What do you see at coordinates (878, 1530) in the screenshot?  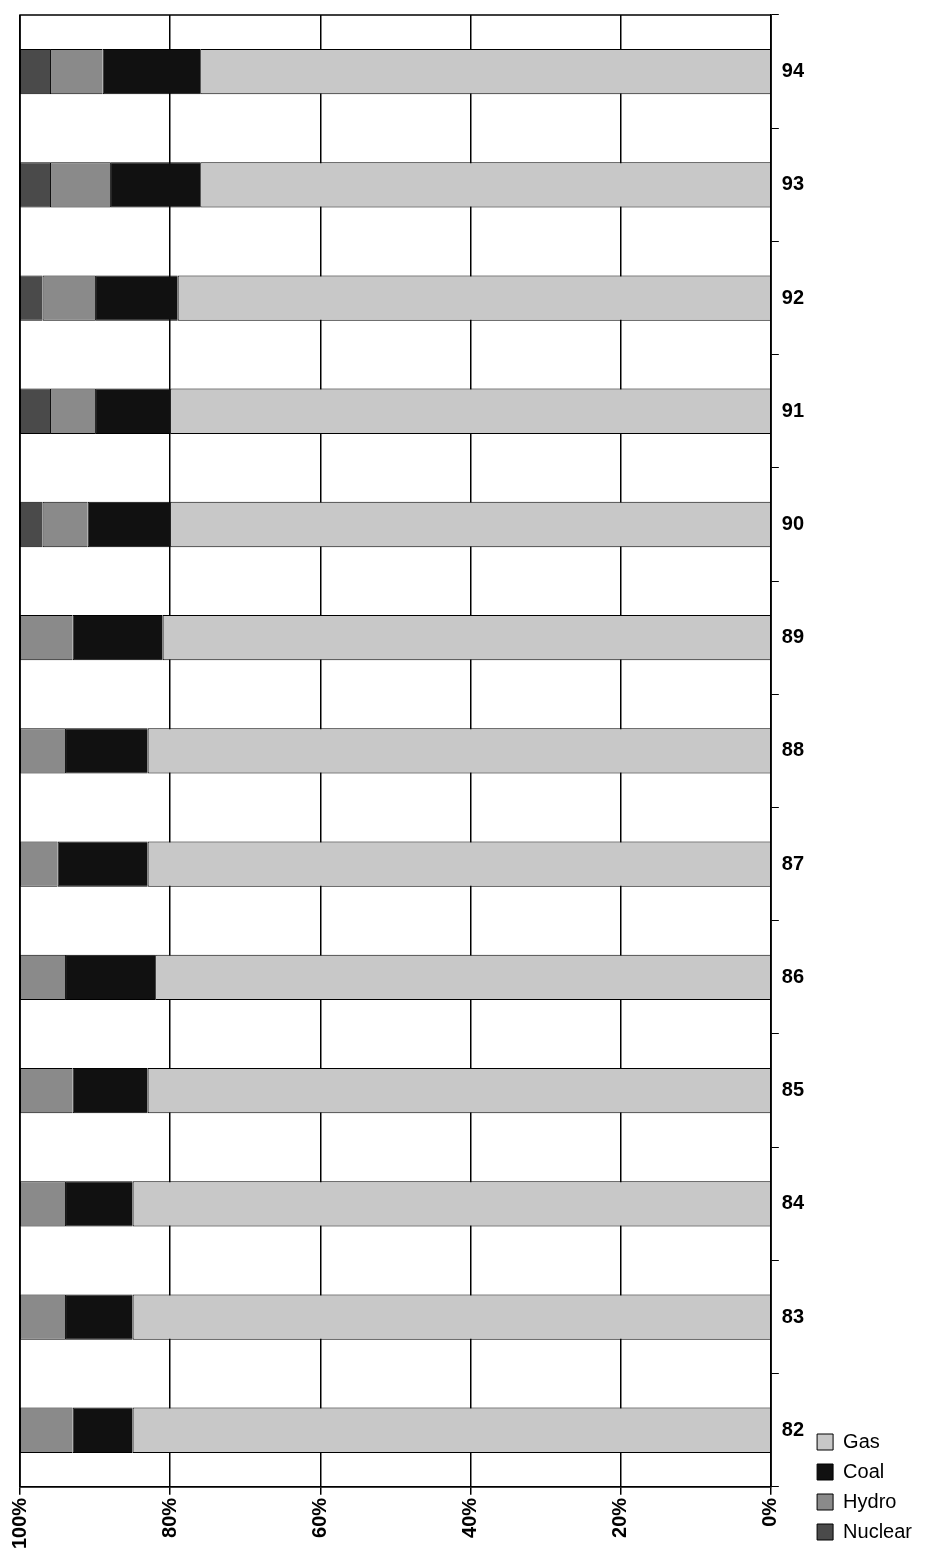 I see `legend-label: Nuclear` at bounding box center [878, 1530].